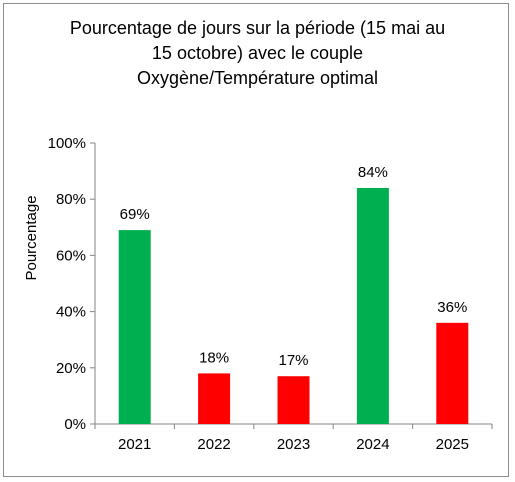  Describe the element at coordinates (452, 307) in the screenshot. I see `data-label-2025: 36%` at that location.